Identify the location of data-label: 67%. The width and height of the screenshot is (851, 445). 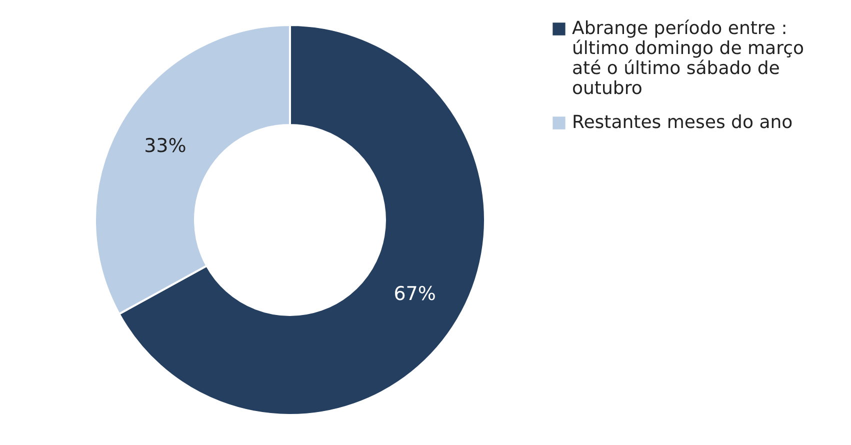
(415, 293).